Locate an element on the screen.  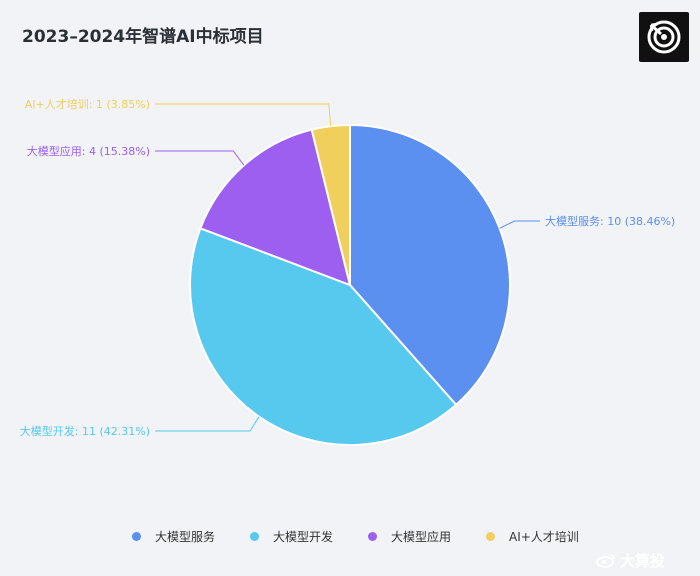
legend-label: 大模型应用 is located at coordinates (421, 536).